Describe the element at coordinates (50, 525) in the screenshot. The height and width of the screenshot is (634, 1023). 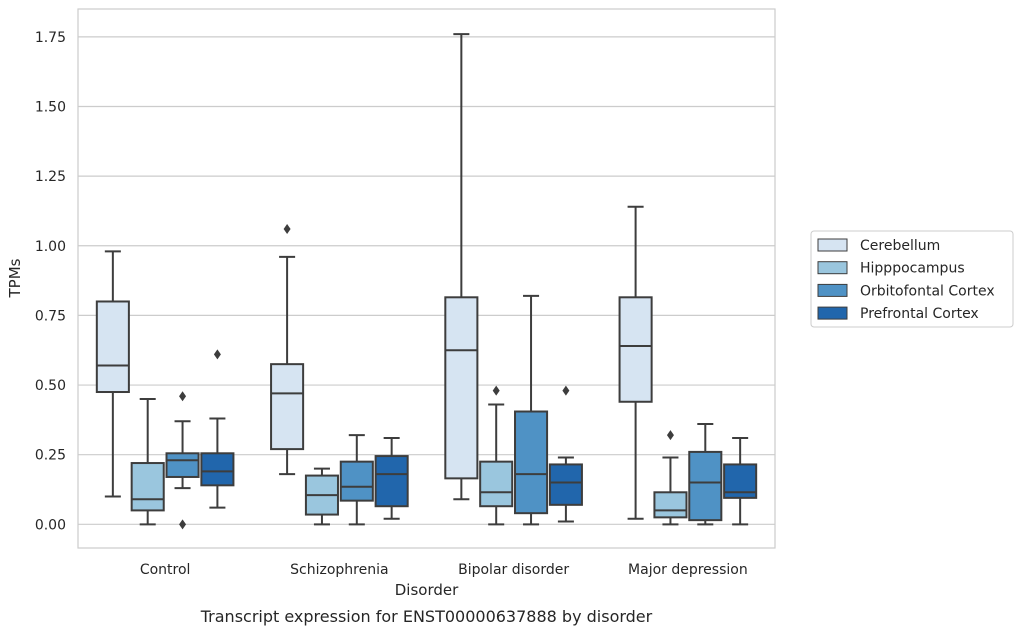
I see `y-tick-label: 0.00` at that location.